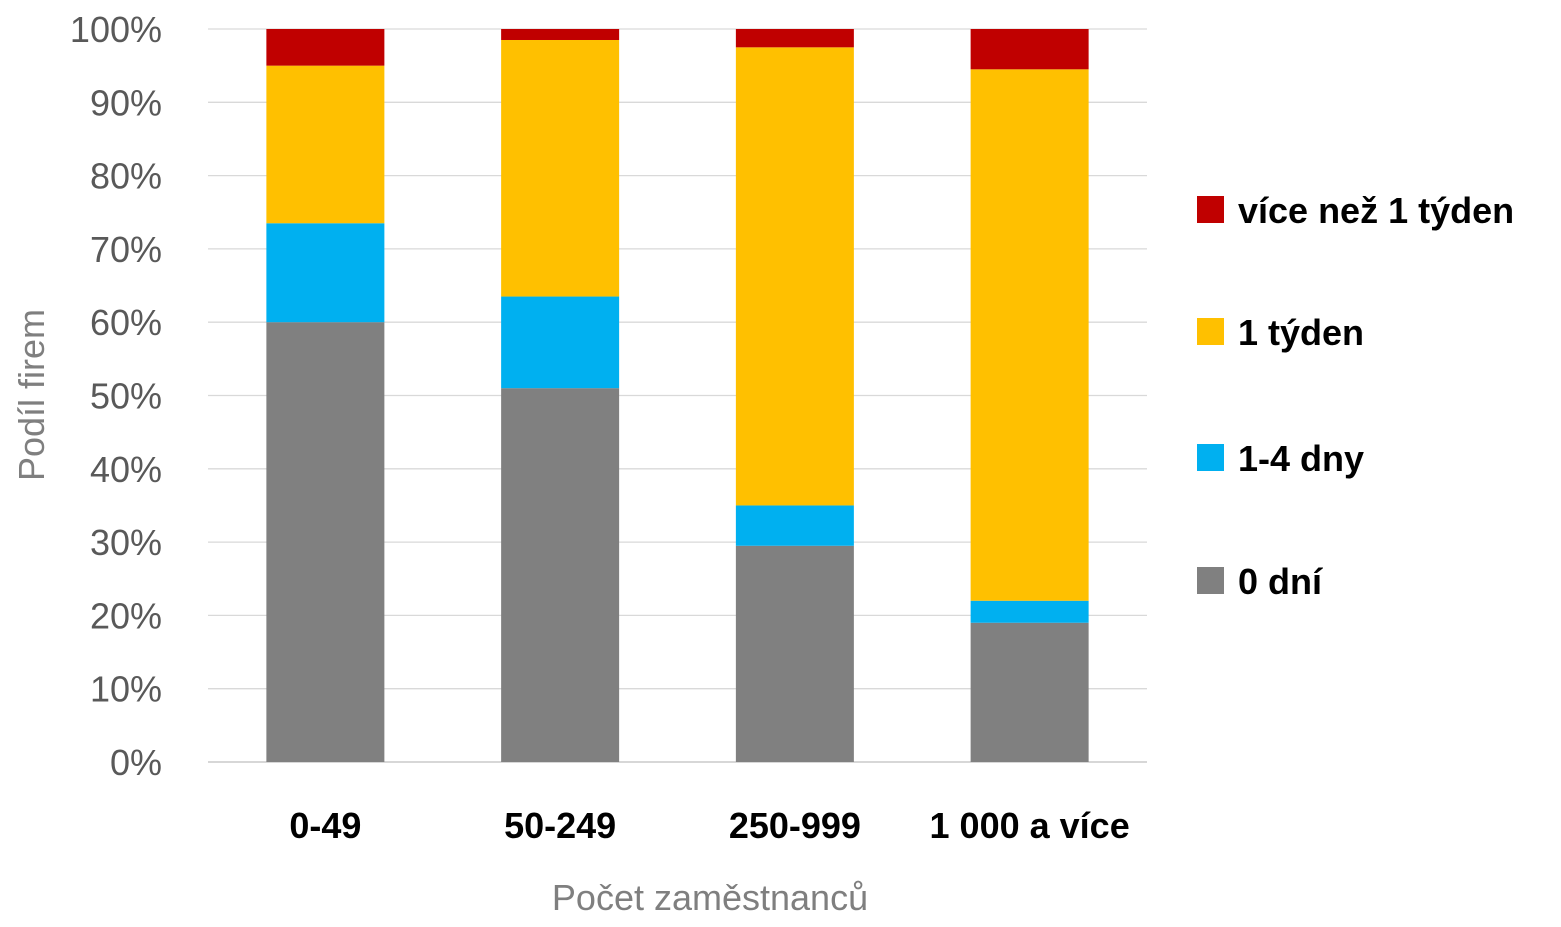  I want to click on y-tick-label: 20%, so click(126, 615).